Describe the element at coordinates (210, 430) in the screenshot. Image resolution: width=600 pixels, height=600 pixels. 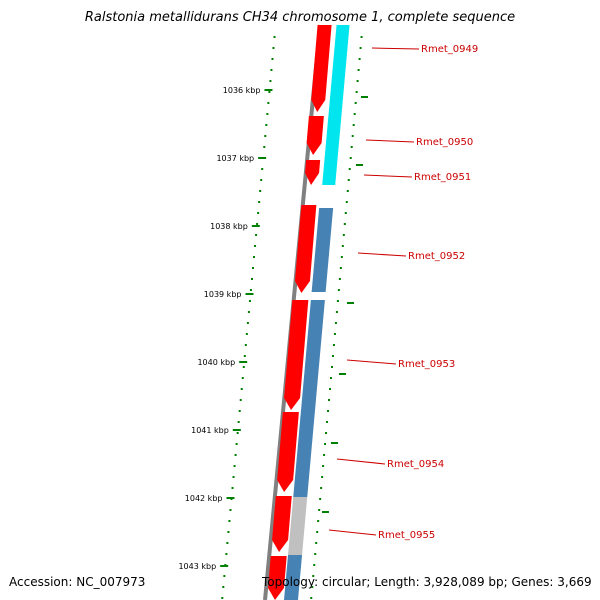
I see `ruler-label: 1041 kbp` at that location.